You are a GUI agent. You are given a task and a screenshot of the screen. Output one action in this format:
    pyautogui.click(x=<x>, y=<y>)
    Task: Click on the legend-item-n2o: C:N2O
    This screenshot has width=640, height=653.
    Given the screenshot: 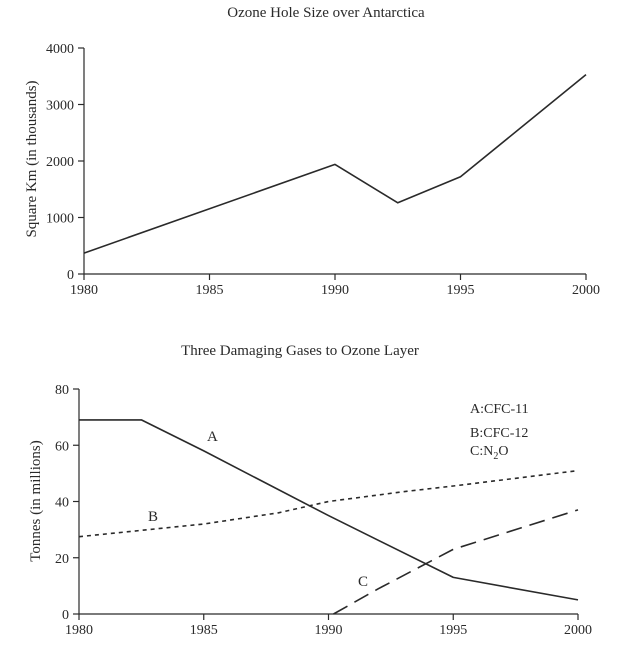 What is the action you would take?
    pyautogui.click(x=489, y=453)
    